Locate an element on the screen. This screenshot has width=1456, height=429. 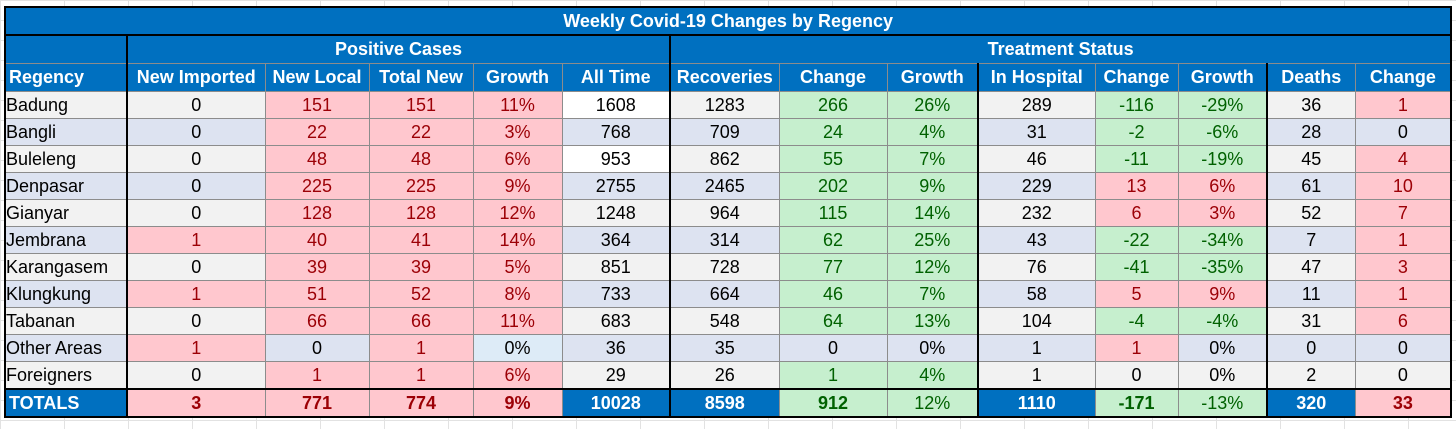
totals-cell: 33 is located at coordinates (1403, 403).